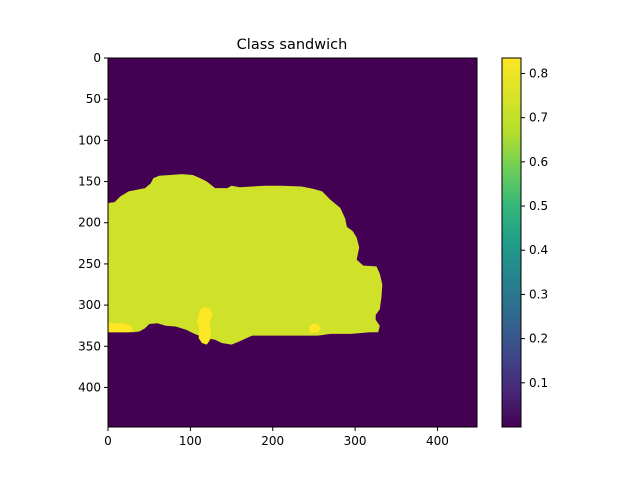 The image size is (640, 480). What do you see at coordinates (120, 328) in the screenshot?
I see `yellow-region-left` at bounding box center [120, 328].